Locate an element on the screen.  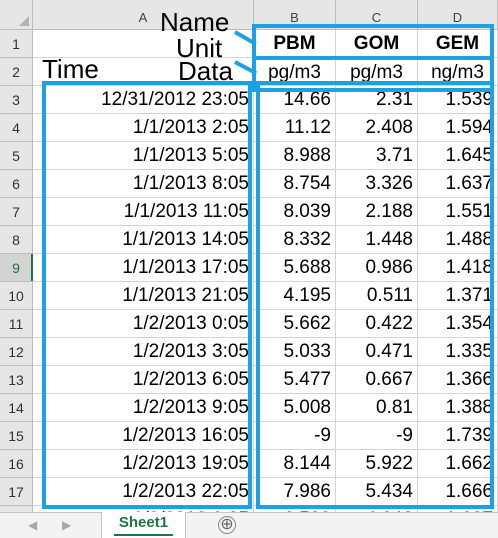
time-cell: 1/1/2013 17:05 is located at coordinates (143, 268).